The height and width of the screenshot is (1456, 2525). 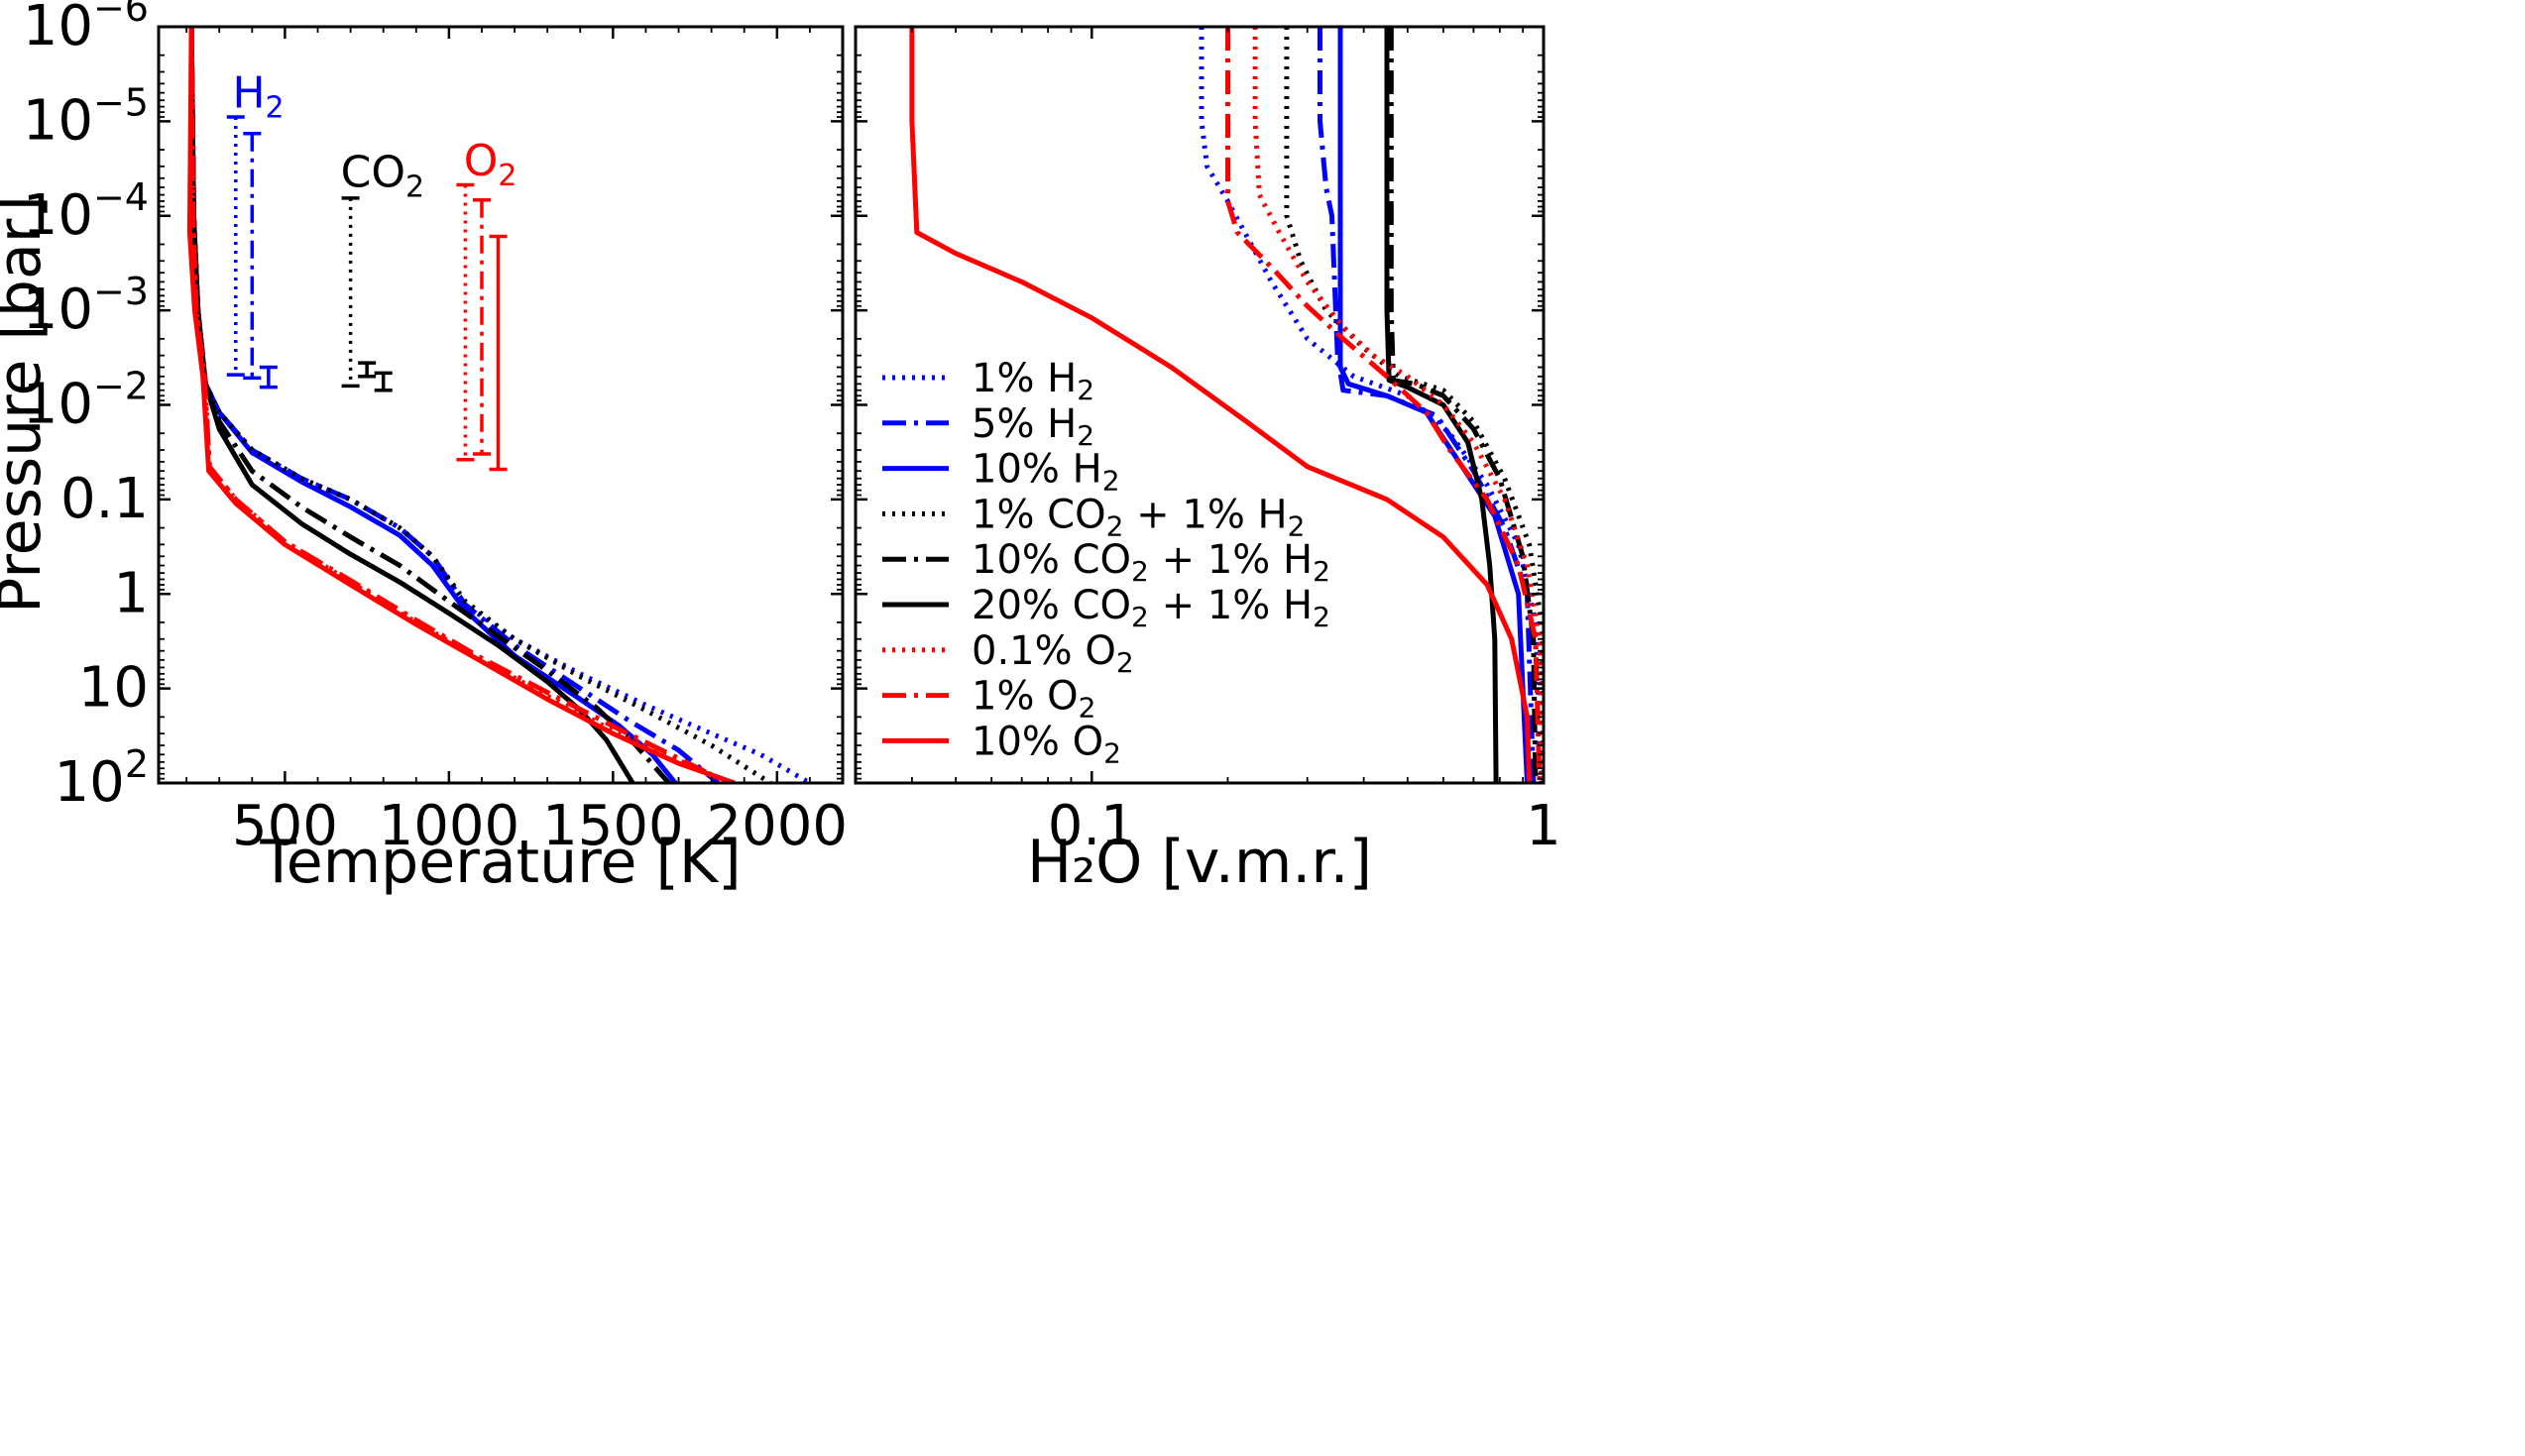 What do you see at coordinates (131, 593) in the screenshot?
I see `y-tick-label: 1` at bounding box center [131, 593].